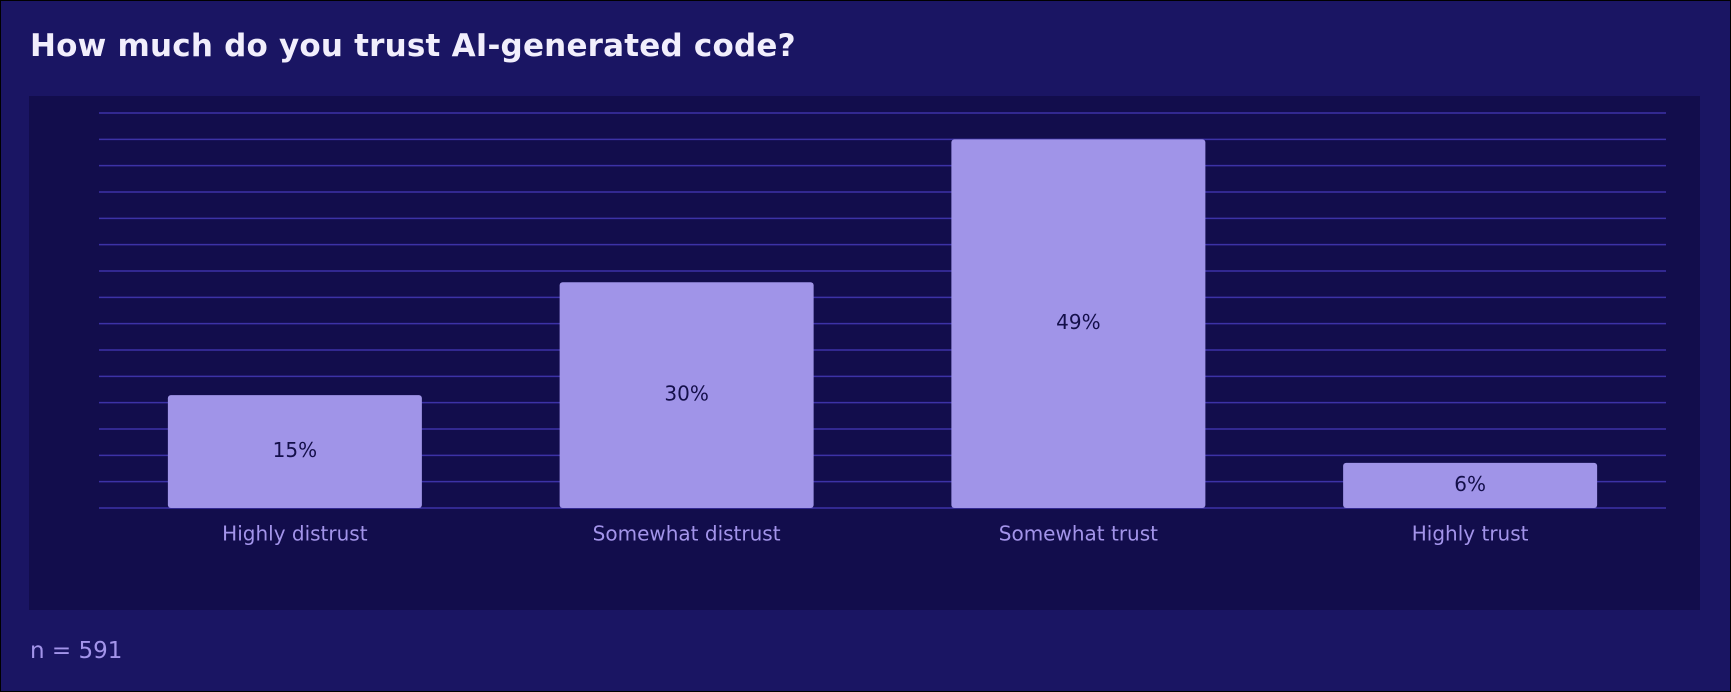 Image resolution: width=1731 pixels, height=692 pixels. What do you see at coordinates (1078, 534) in the screenshot?
I see `x-tick-label: Somewhat trust` at bounding box center [1078, 534].